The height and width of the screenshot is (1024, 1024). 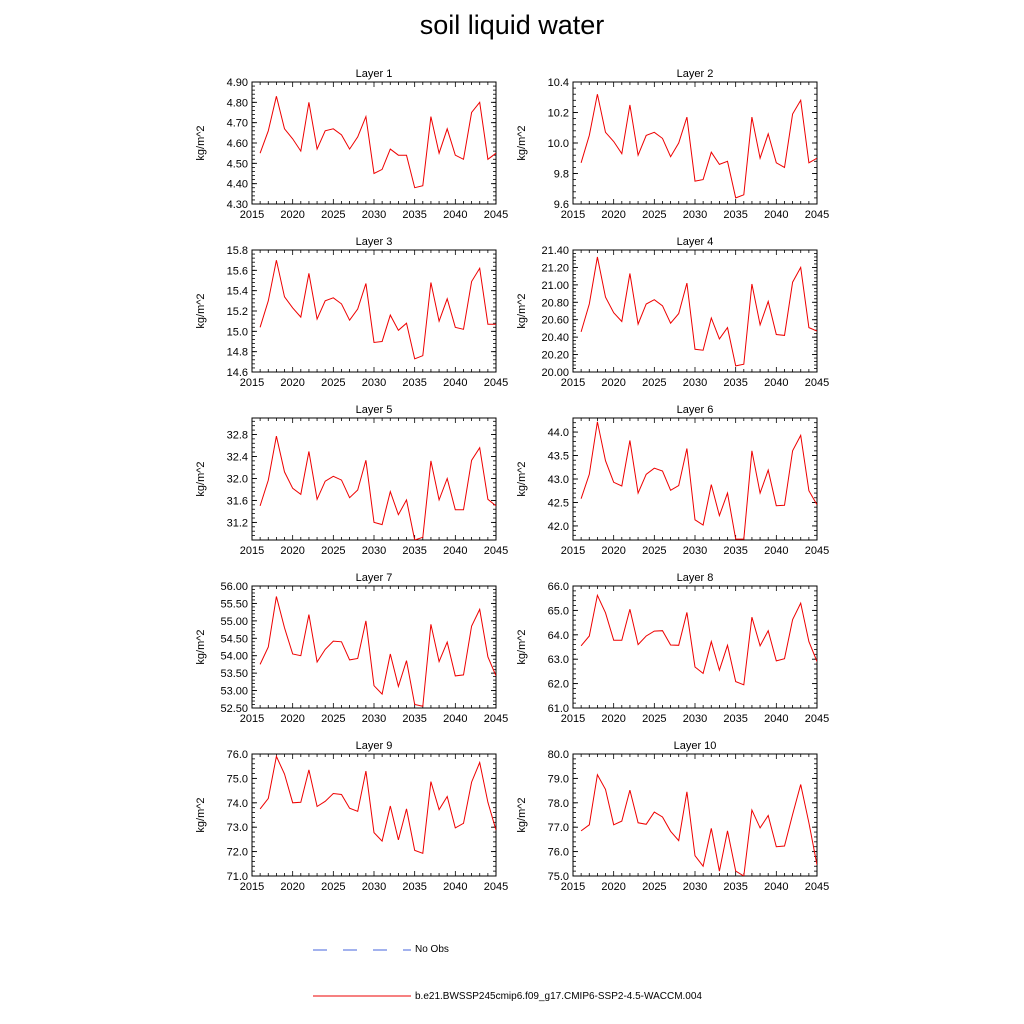 What do you see at coordinates (237, 479) in the screenshot?
I see `y-tick-label: 32.0` at bounding box center [237, 479].